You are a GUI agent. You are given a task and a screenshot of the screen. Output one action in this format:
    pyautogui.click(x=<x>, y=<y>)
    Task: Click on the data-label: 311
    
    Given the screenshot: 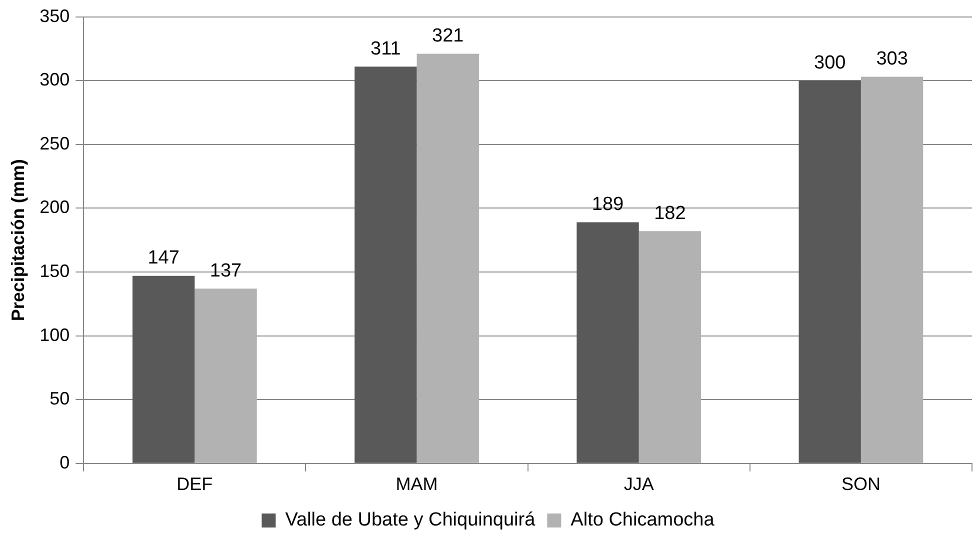 What is the action you would take?
    pyautogui.click(x=385, y=49)
    